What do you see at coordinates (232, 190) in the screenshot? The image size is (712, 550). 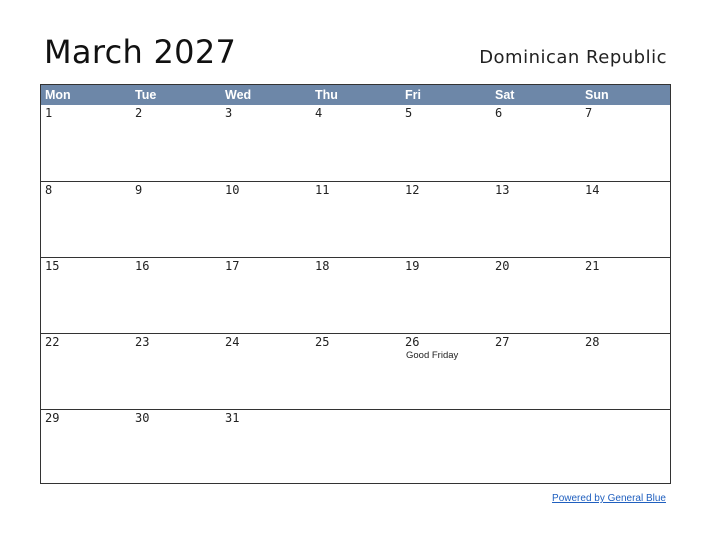 I see `day-number: 10` at bounding box center [232, 190].